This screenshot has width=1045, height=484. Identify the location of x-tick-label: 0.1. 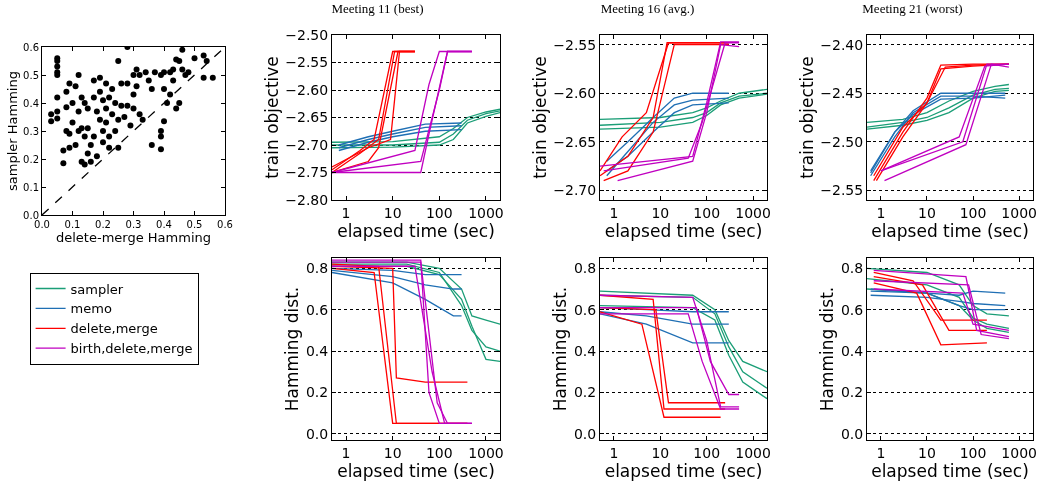
(72, 224).